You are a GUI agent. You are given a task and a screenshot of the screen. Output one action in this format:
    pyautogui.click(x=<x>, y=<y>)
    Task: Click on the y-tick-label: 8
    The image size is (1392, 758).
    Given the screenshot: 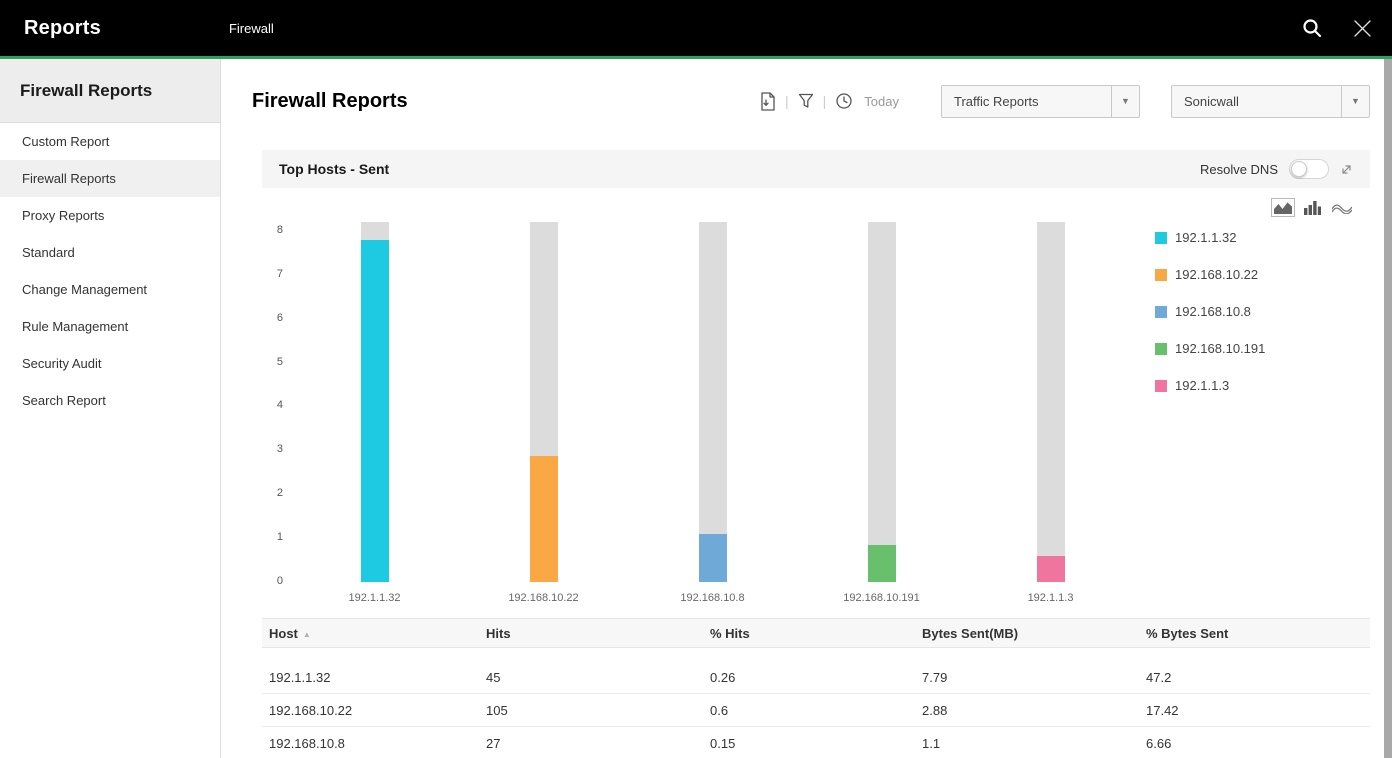 What is the action you would take?
    pyautogui.click(x=279, y=229)
    